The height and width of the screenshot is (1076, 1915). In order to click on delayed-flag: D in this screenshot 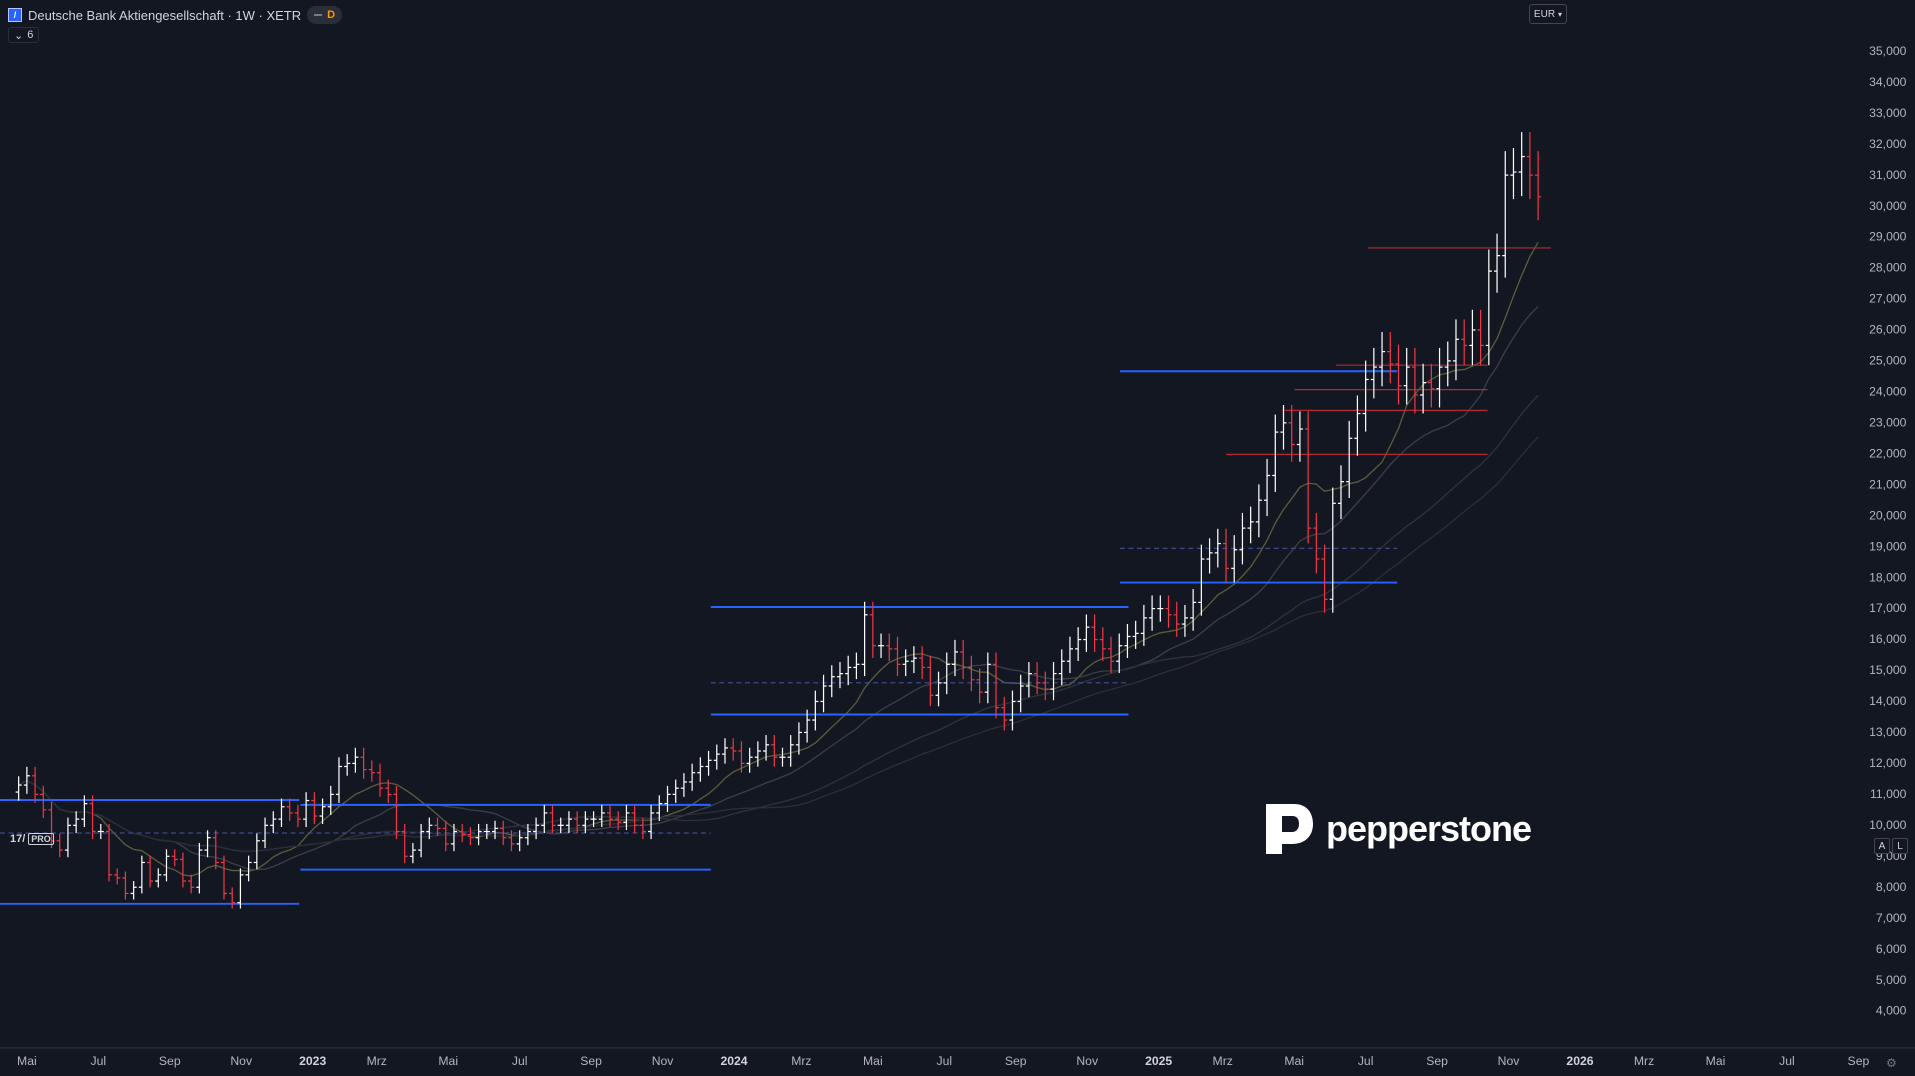, I will do `click(331, 15)`.